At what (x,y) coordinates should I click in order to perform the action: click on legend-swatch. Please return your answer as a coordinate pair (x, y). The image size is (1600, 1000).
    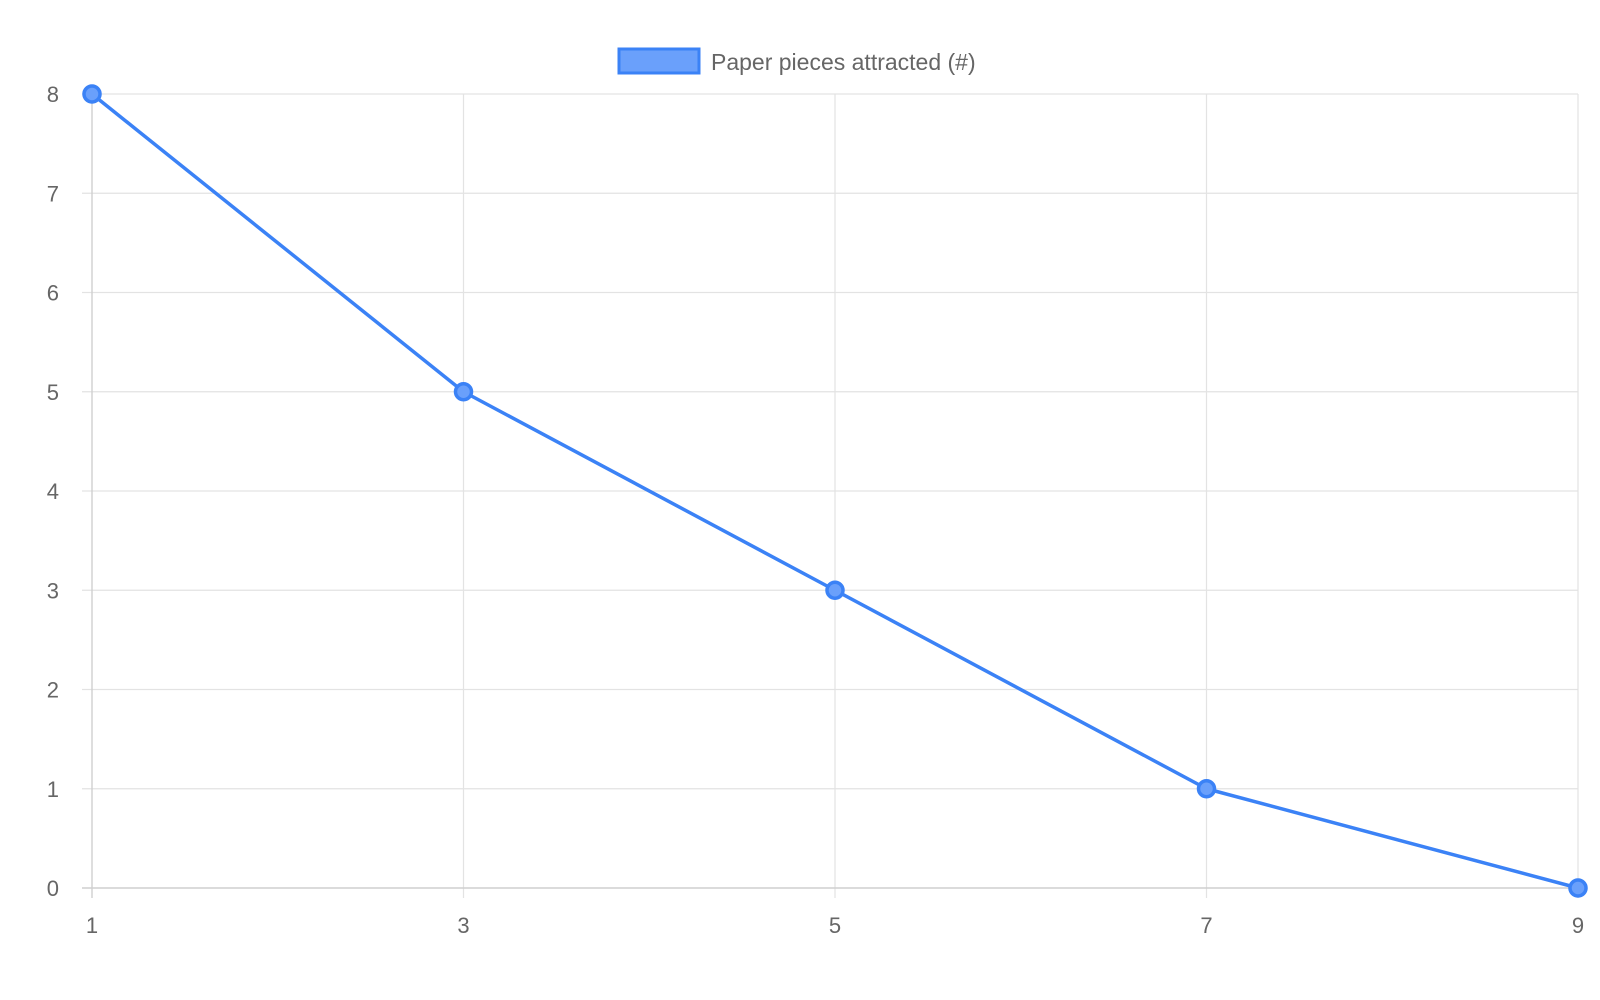
    Looking at the image, I should click on (659, 61).